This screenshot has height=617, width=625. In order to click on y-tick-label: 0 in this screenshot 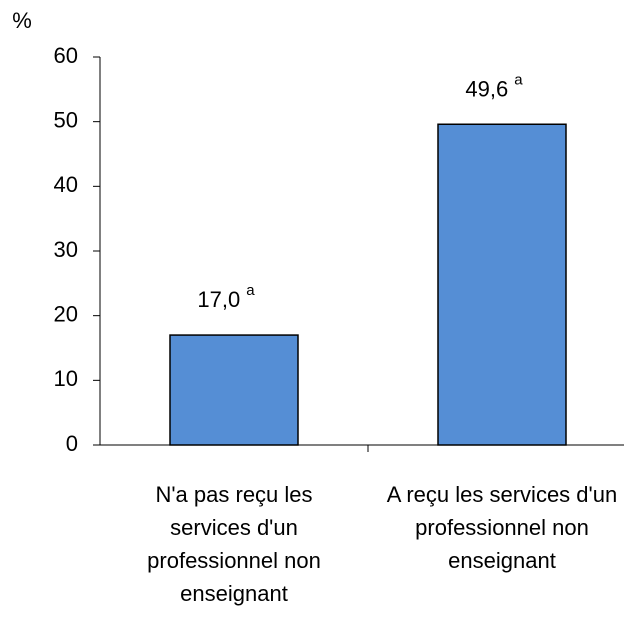, I will do `click(72, 443)`.